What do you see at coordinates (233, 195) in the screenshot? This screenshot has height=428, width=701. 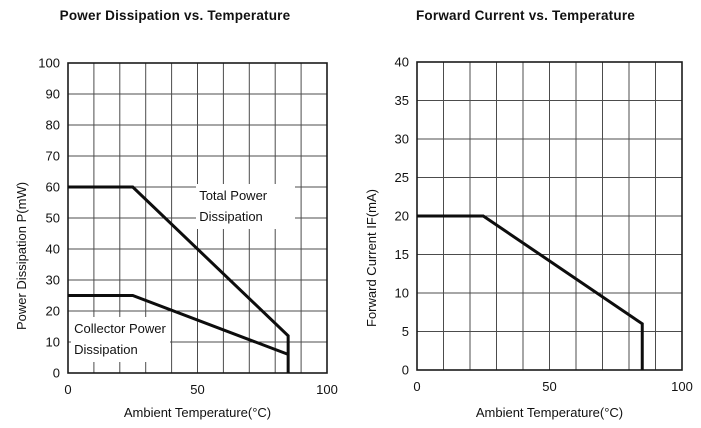 I see `annotation-line: Total Power` at bounding box center [233, 195].